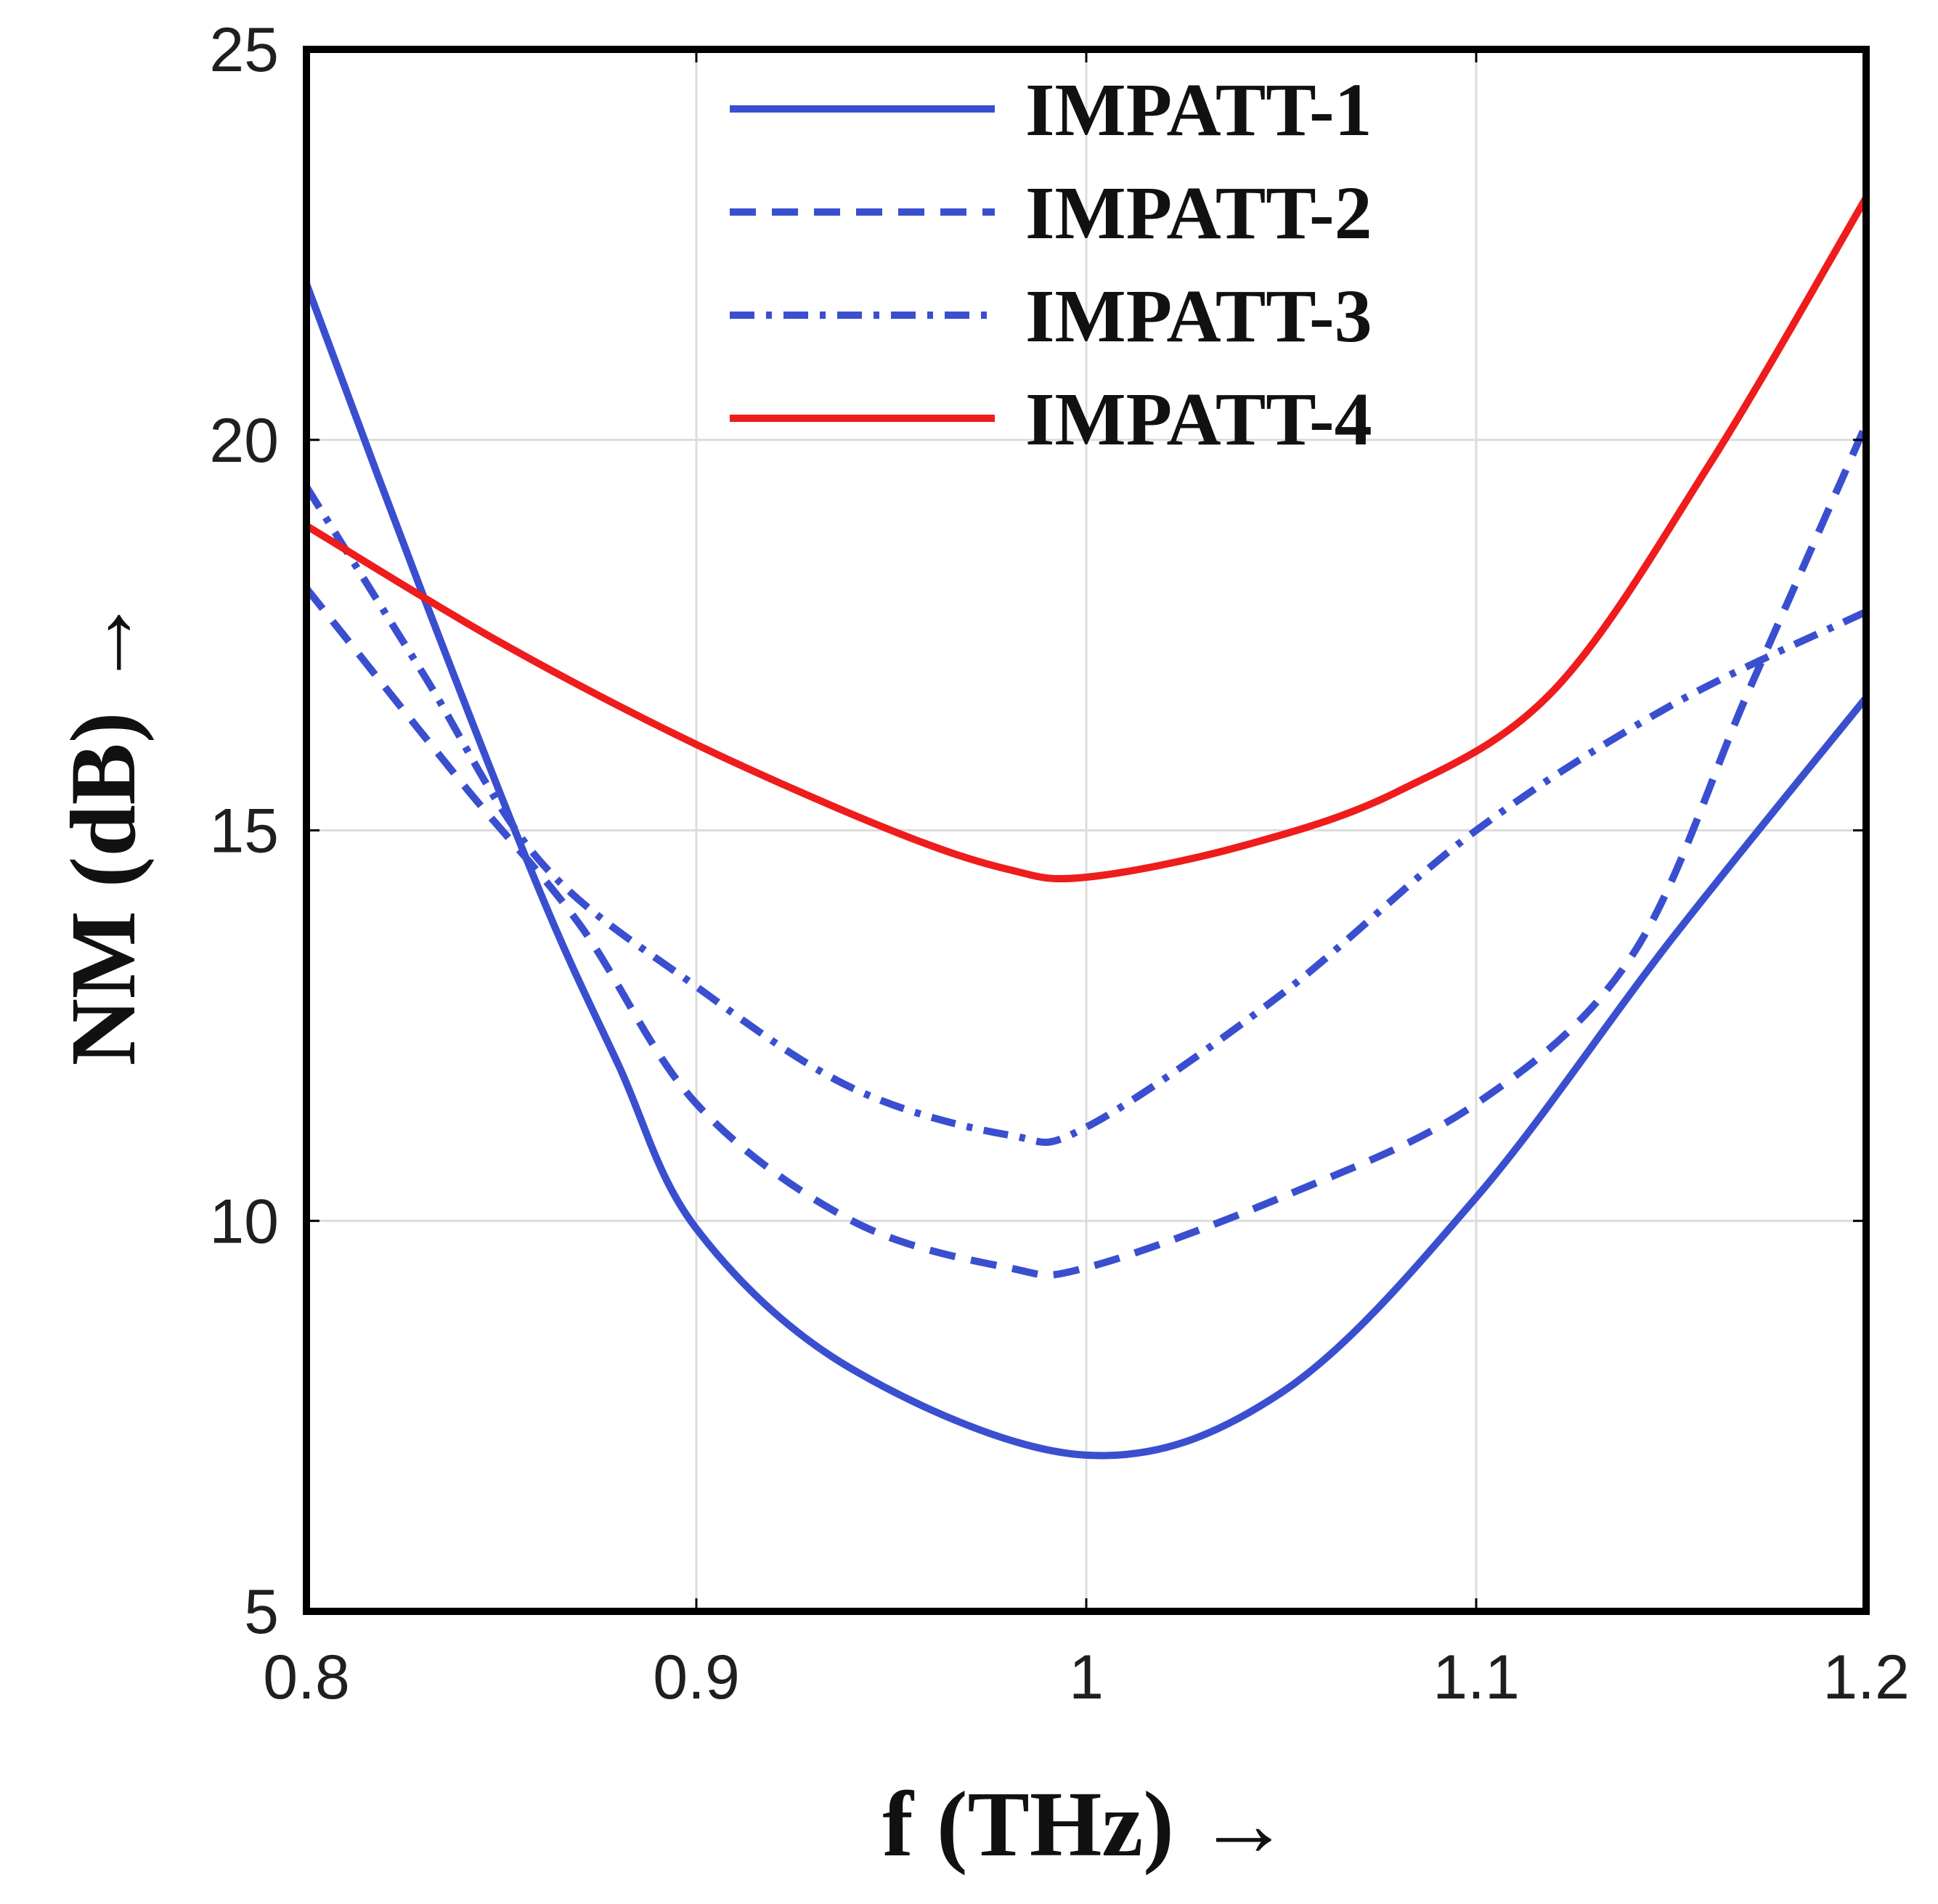 Image resolution: width=1938 pixels, height=1904 pixels. I want to click on x-tick-labels: 0.8 0.9 1 1.1 1.2, so click(1086, 1677).